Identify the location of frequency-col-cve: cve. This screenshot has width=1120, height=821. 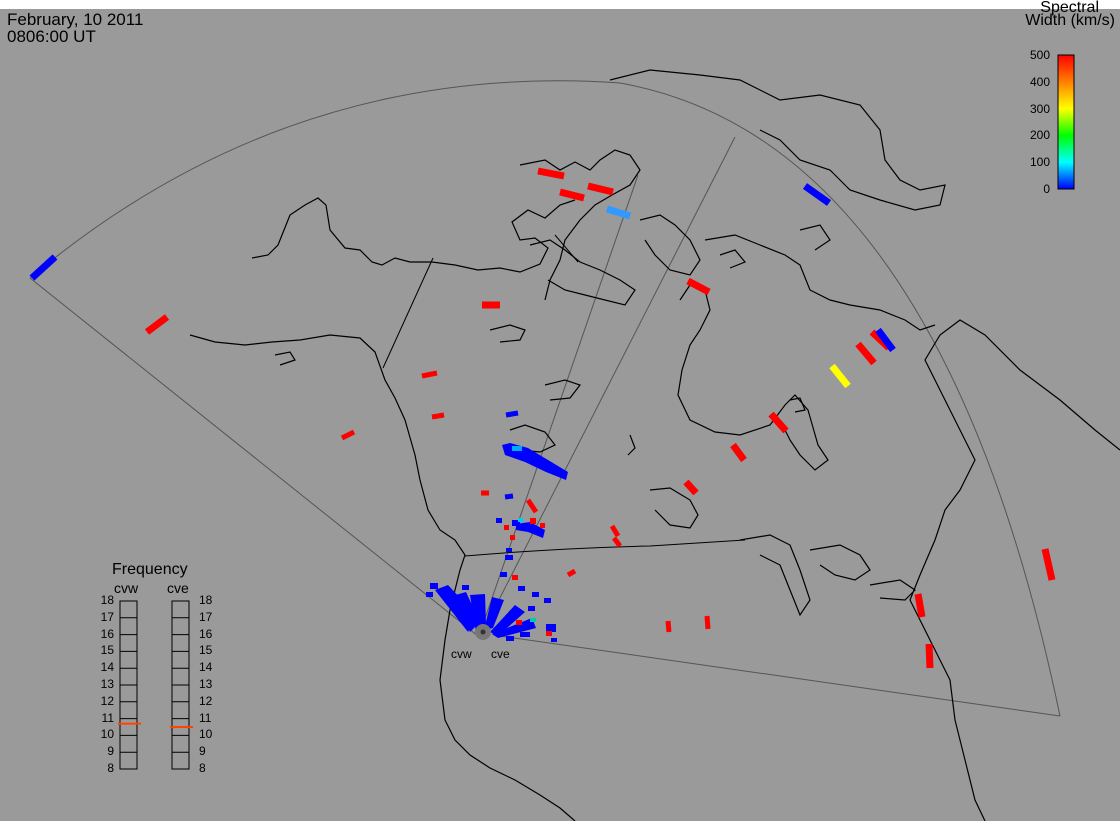
(178, 588).